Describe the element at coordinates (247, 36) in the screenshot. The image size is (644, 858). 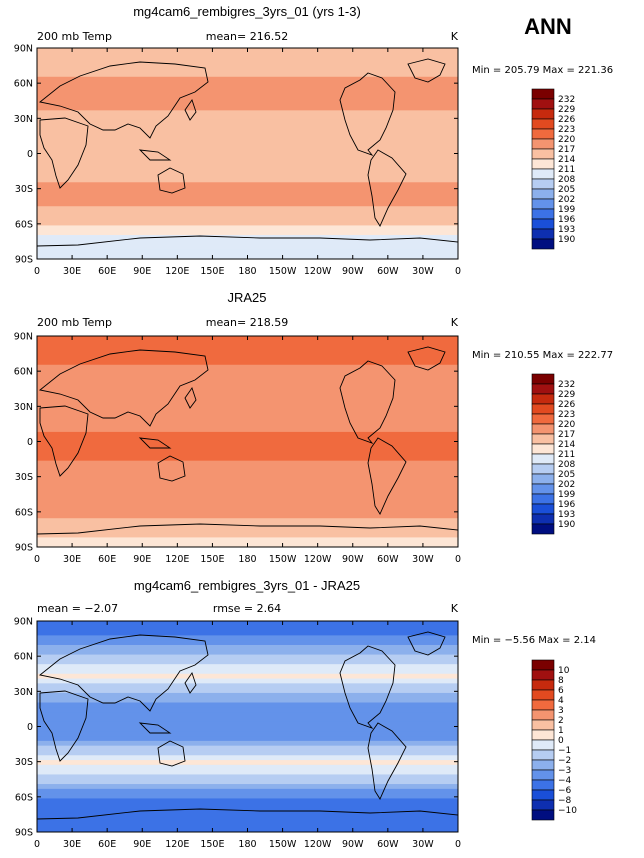
I see `panel-1-mean: mean= 216.52` at that location.